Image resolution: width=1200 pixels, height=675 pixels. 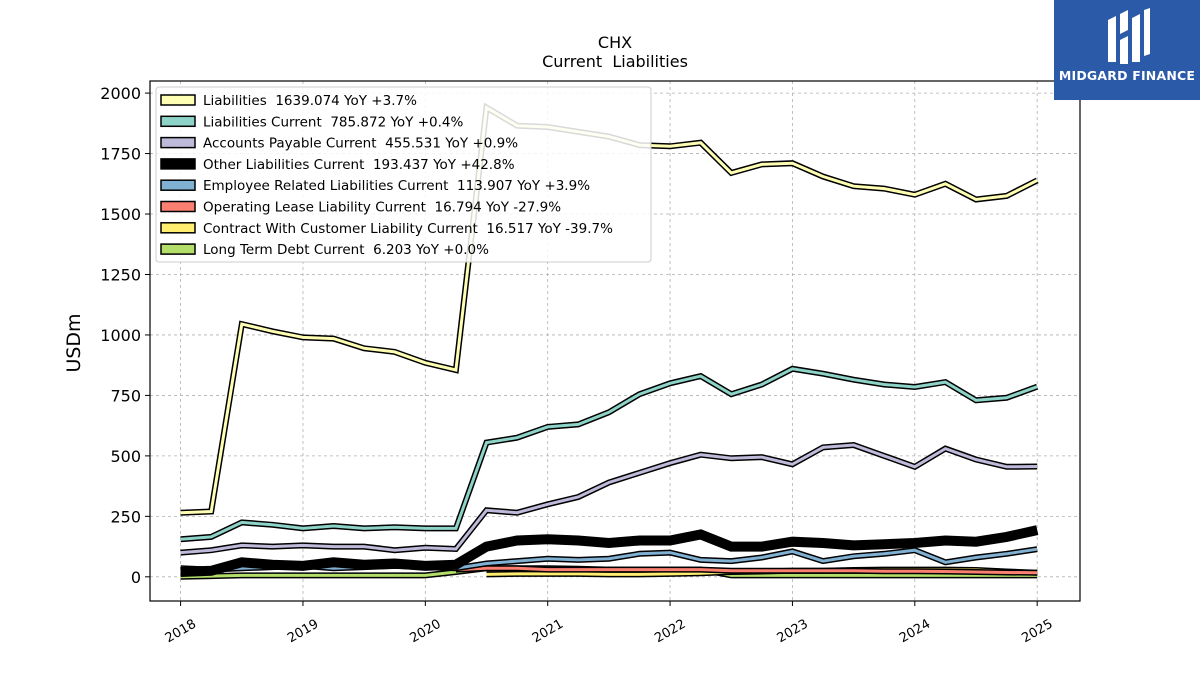 I want to click on x-tick-label: 2023, so click(x=793, y=632).